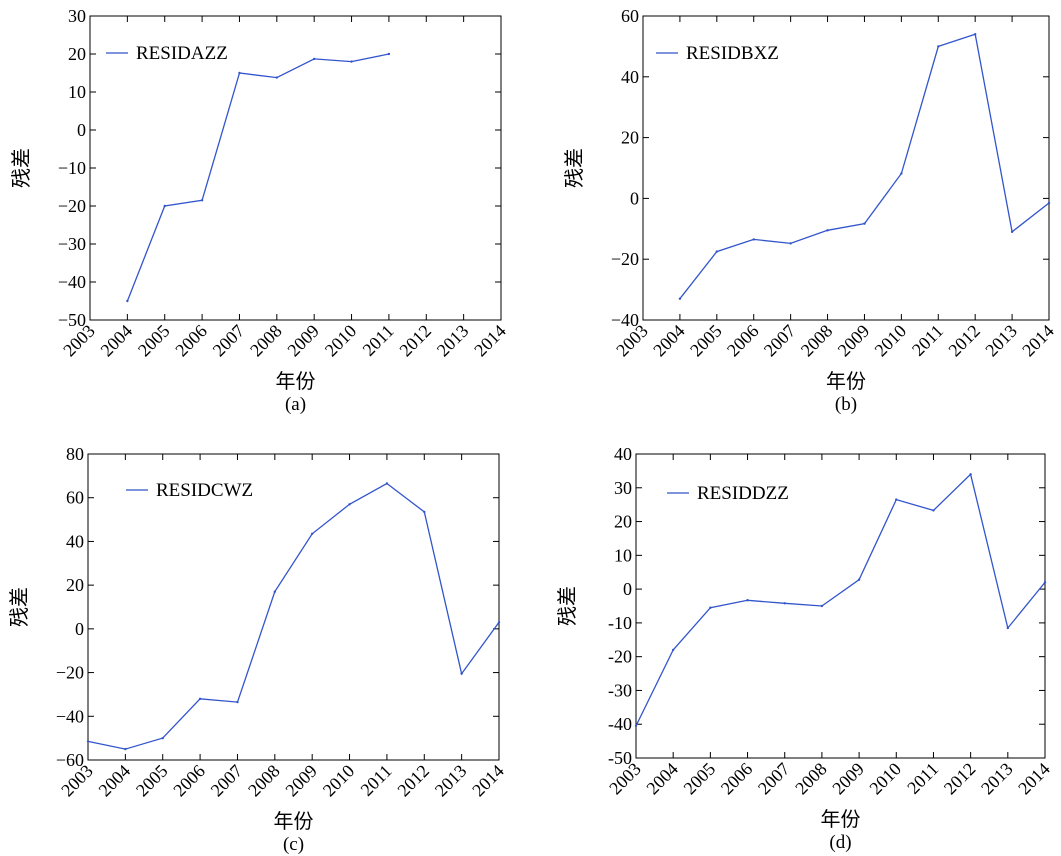 This screenshot has width=1061, height=856. Describe the element at coordinates (70, 760) in the screenshot. I see `y-tick-label: −60` at that location.